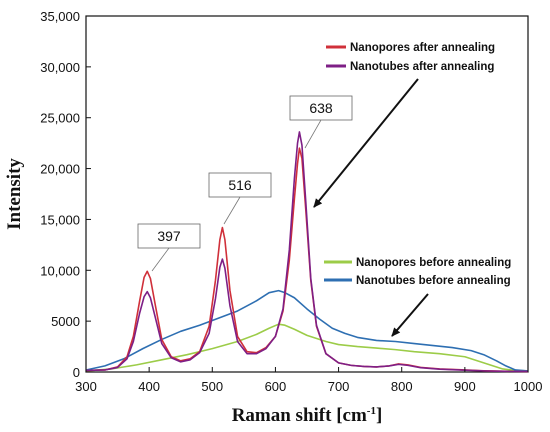 This screenshot has width=550, height=432. Describe the element at coordinates (371, 411) in the screenshot. I see `x-axis-title-superscript: -1` at that location.